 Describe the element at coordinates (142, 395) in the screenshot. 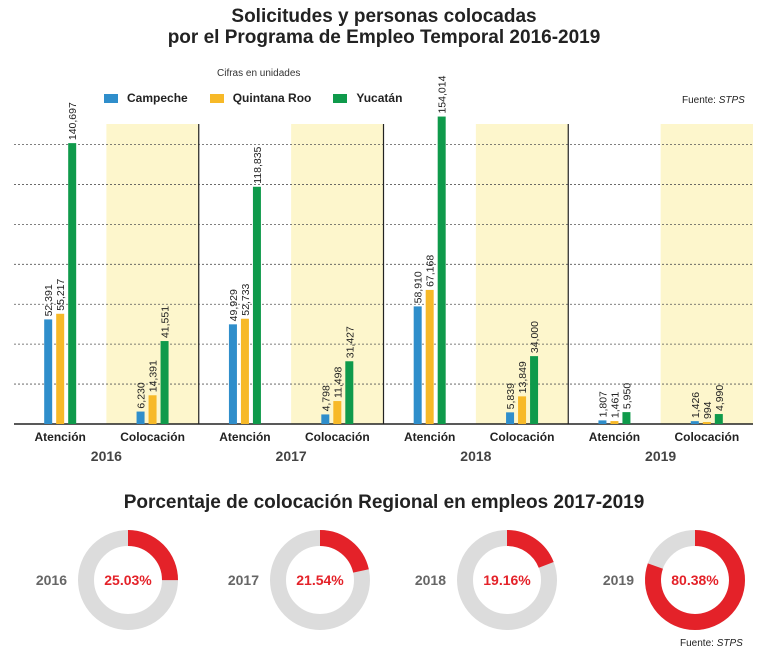

I see `bar-value-label: 6,230` at that location.